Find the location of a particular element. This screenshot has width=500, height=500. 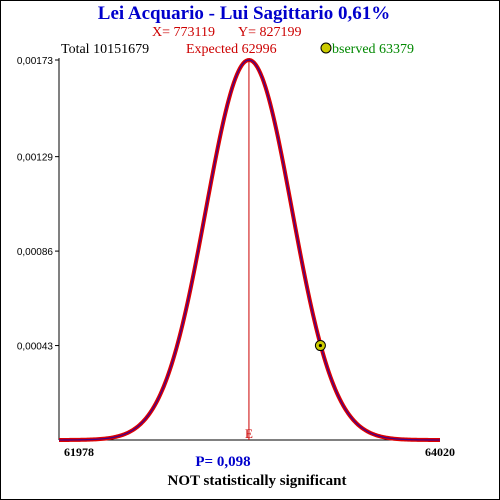

y-count-label: Y= 827199 is located at coordinates (270, 32).